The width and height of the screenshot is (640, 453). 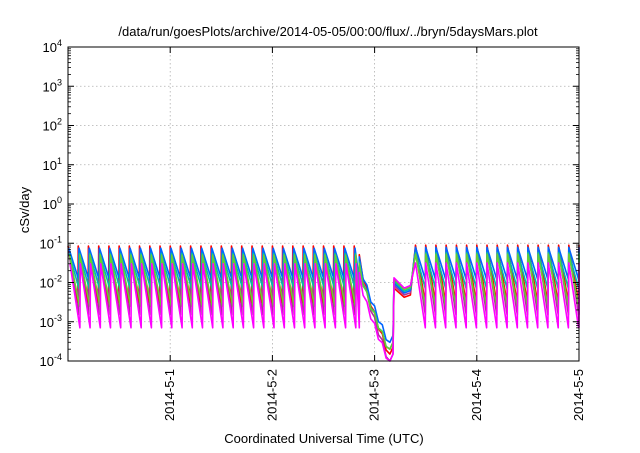 I want to click on y-tick-label: 10¹, so click(x=52, y=164).